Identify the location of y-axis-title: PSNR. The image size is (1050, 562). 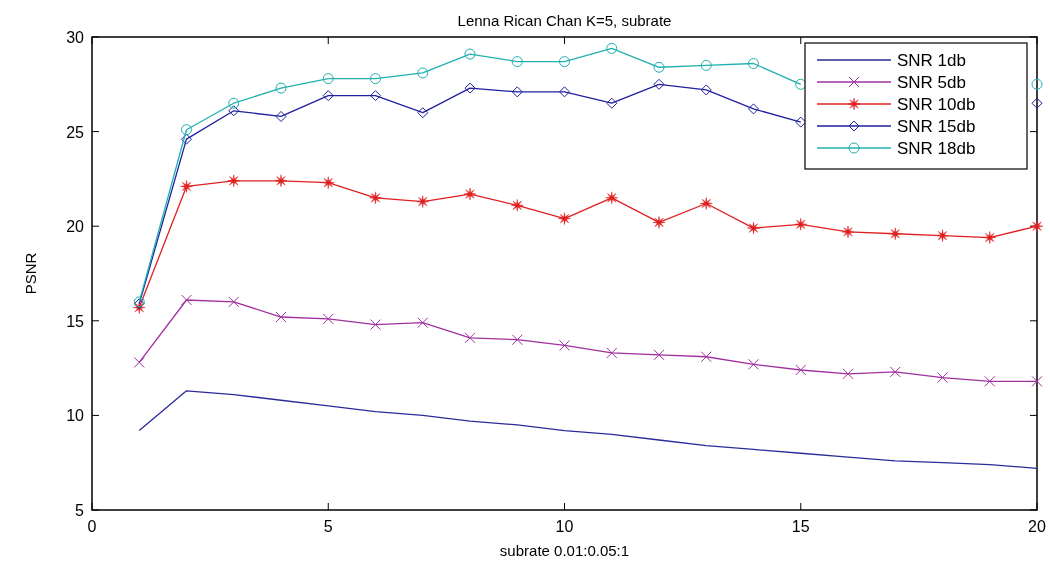
(30, 273).